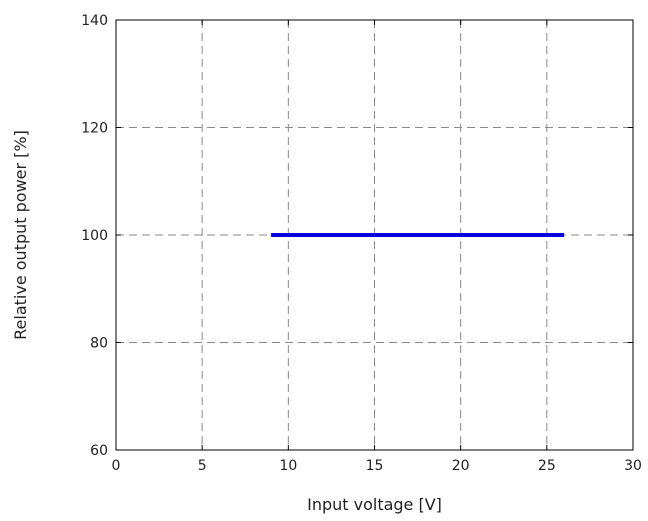 The width and height of the screenshot is (648, 521). Describe the element at coordinates (374, 504) in the screenshot. I see `x-axis-label: Input voltage [V]` at that location.